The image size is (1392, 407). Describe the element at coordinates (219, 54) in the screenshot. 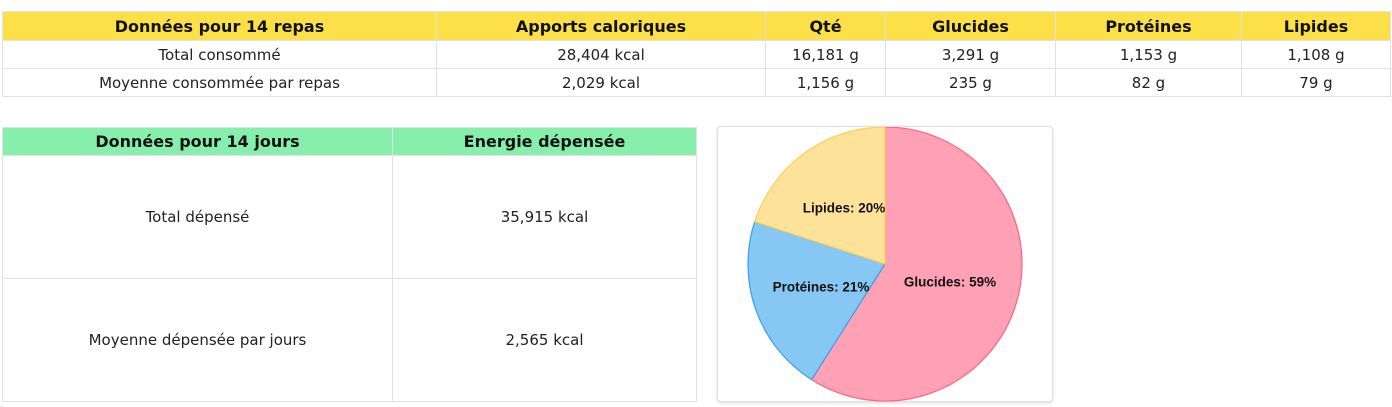

I see `row-label: Total consommé` at that location.